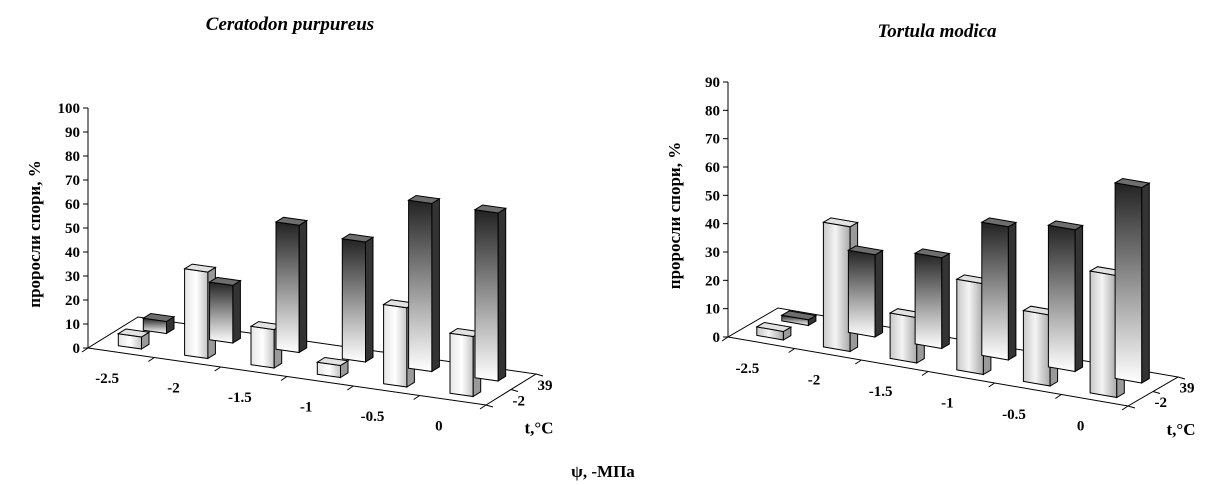  What do you see at coordinates (332, 367) in the screenshot?
I see `bar--2--1` at bounding box center [332, 367].